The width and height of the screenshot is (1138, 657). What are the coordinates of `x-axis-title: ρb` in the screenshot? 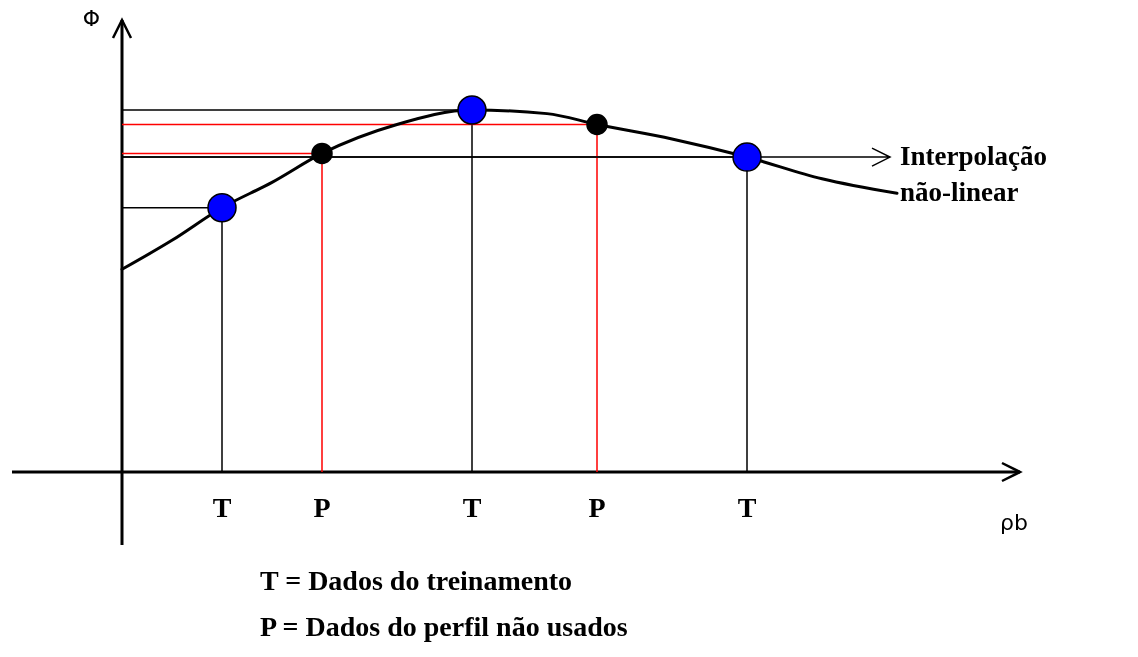 It's located at (1014, 522).